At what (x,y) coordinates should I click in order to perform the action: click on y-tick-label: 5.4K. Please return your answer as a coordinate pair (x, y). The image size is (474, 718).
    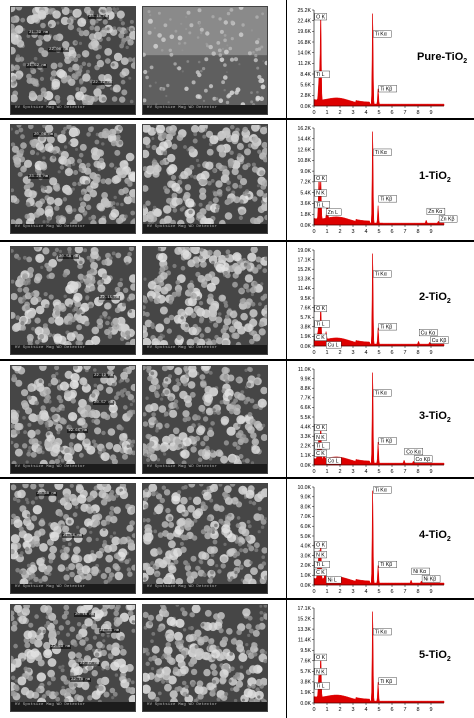
    Looking at the image, I should click on (305, 193).